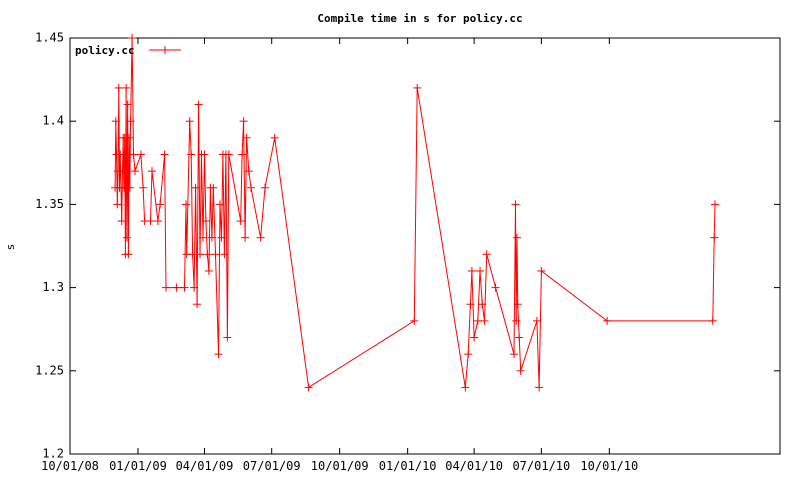 Image resolution: width=800 pixels, height=485 pixels. I want to click on x-tick-label: 04/01/10, so click(474, 466).